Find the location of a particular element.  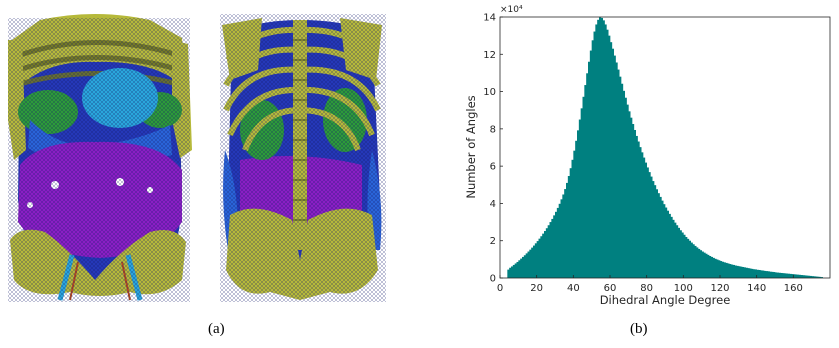

x-tick-label: 20 is located at coordinates (536, 288).